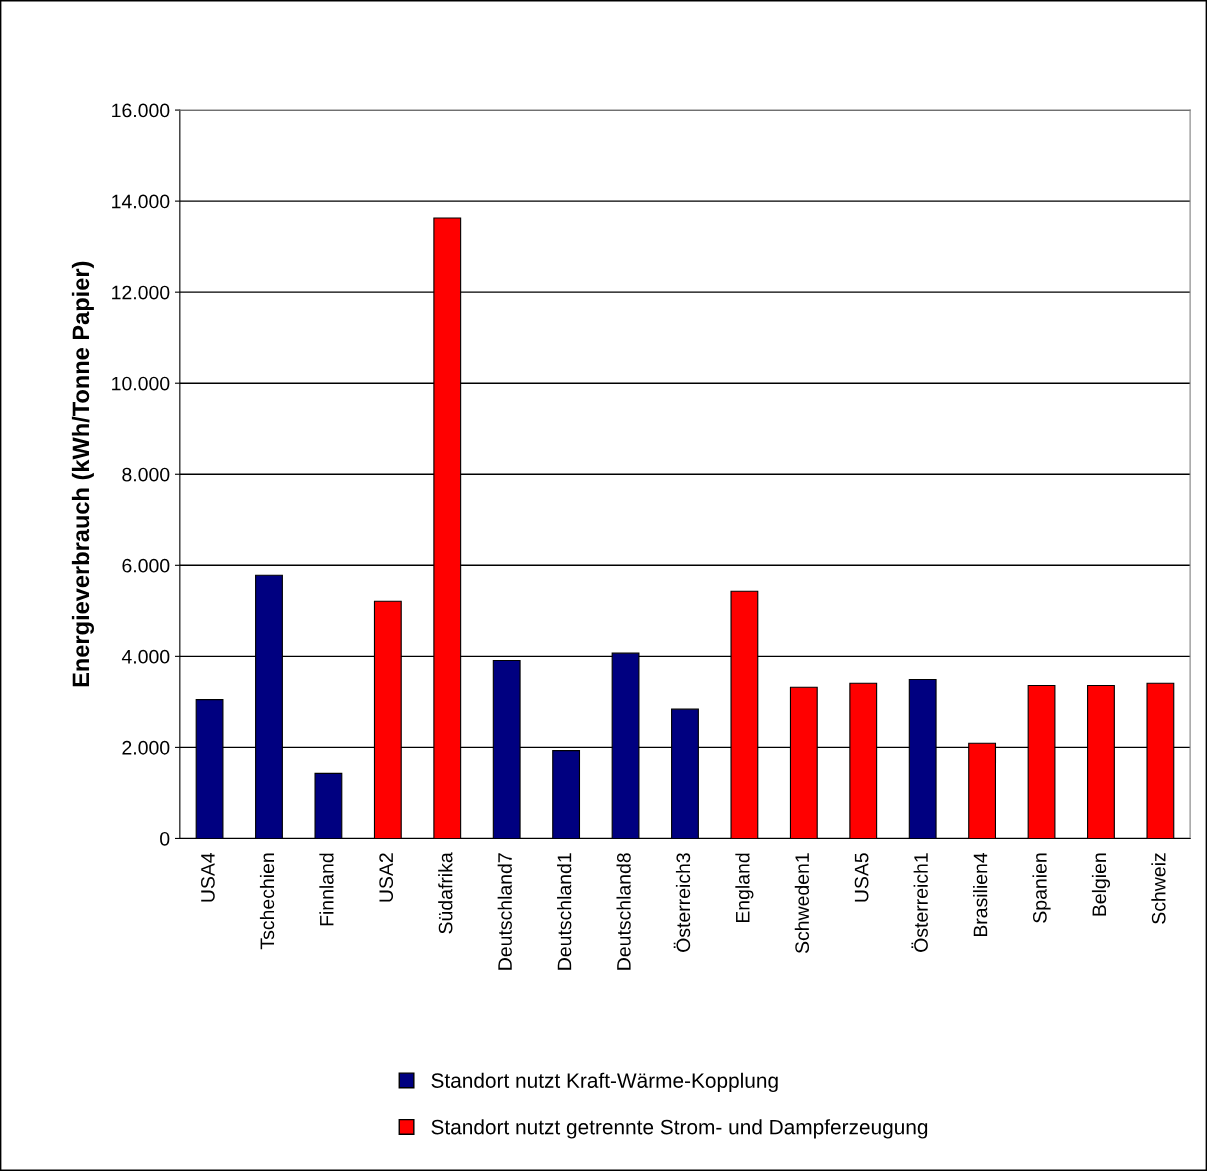  What do you see at coordinates (146, 747) in the screenshot?
I see `y-tick-label: 2.000` at bounding box center [146, 747].